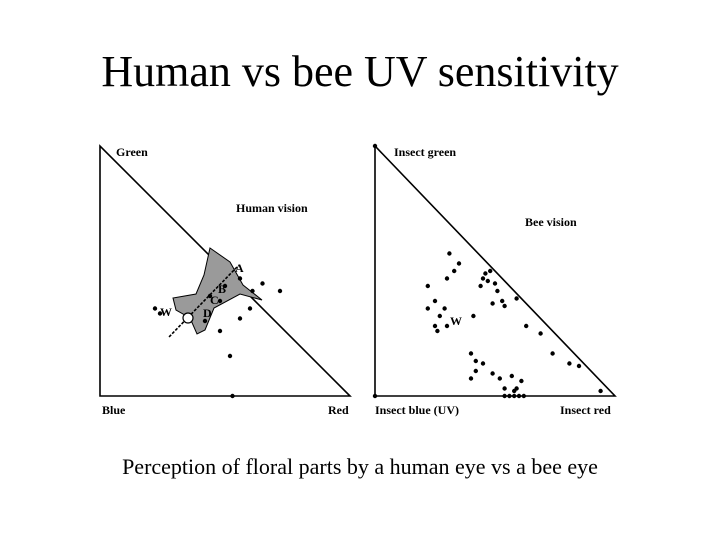 This screenshot has height=540, width=720. What do you see at coordinates (214, 300) in the screenshot?
I see `human-point-label-c: C` at bounding box center [214, 300].